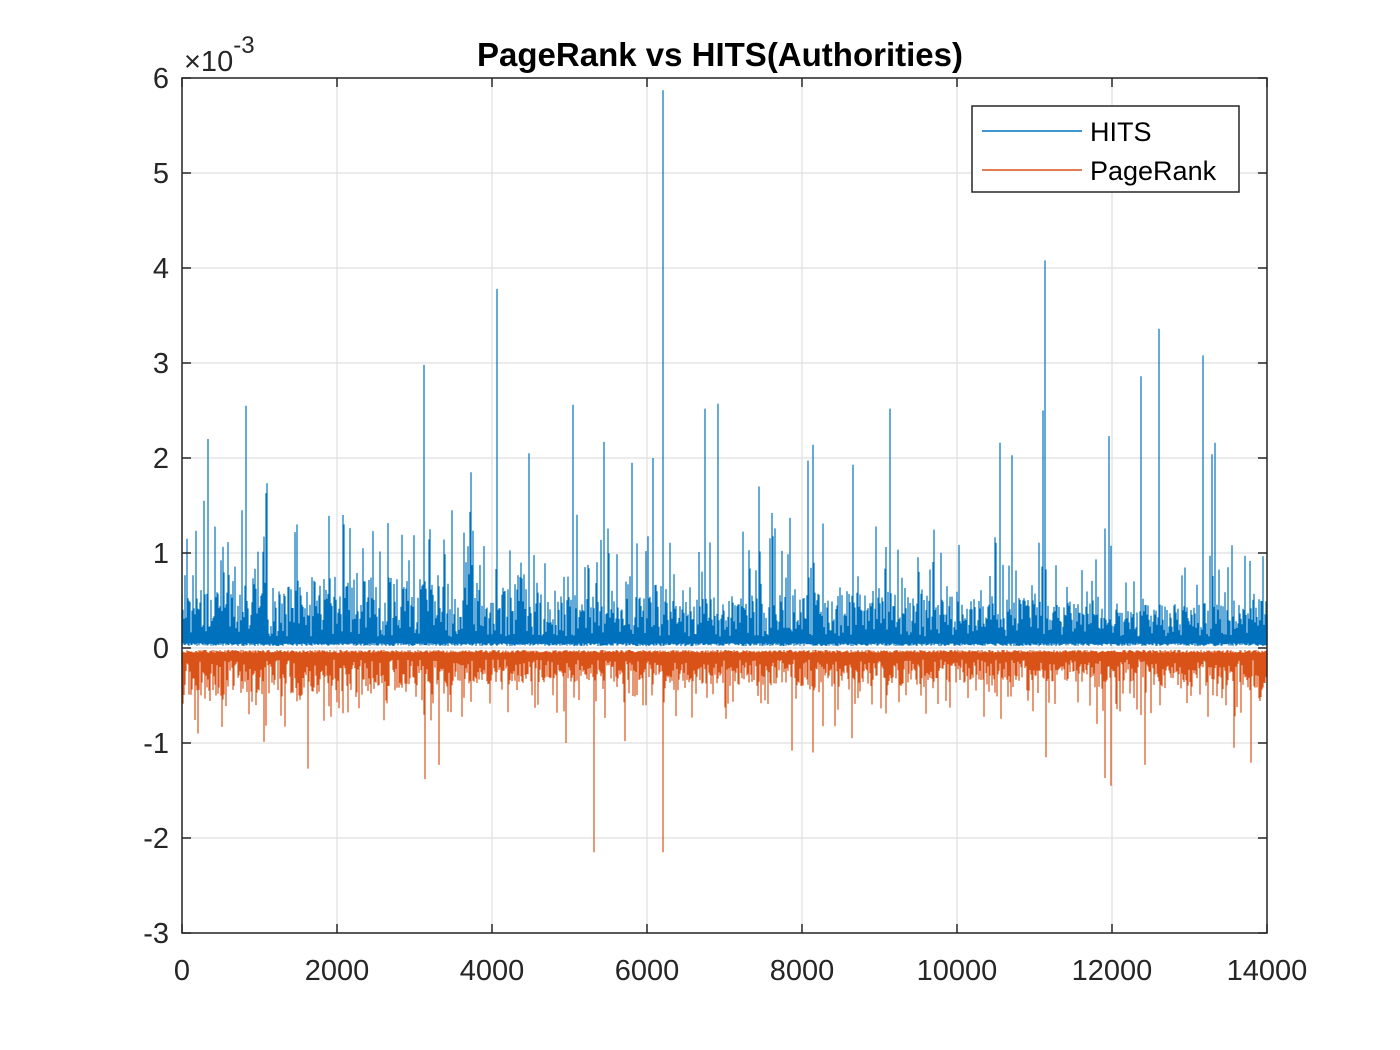 The image size is (1400, 1050). What do you see at coordinates (156, 506) in the screenshot?
I see `y-tick-labels: -3 -2 -1 0 1 2 3 4 5 6` at bounding box center [156, 506].